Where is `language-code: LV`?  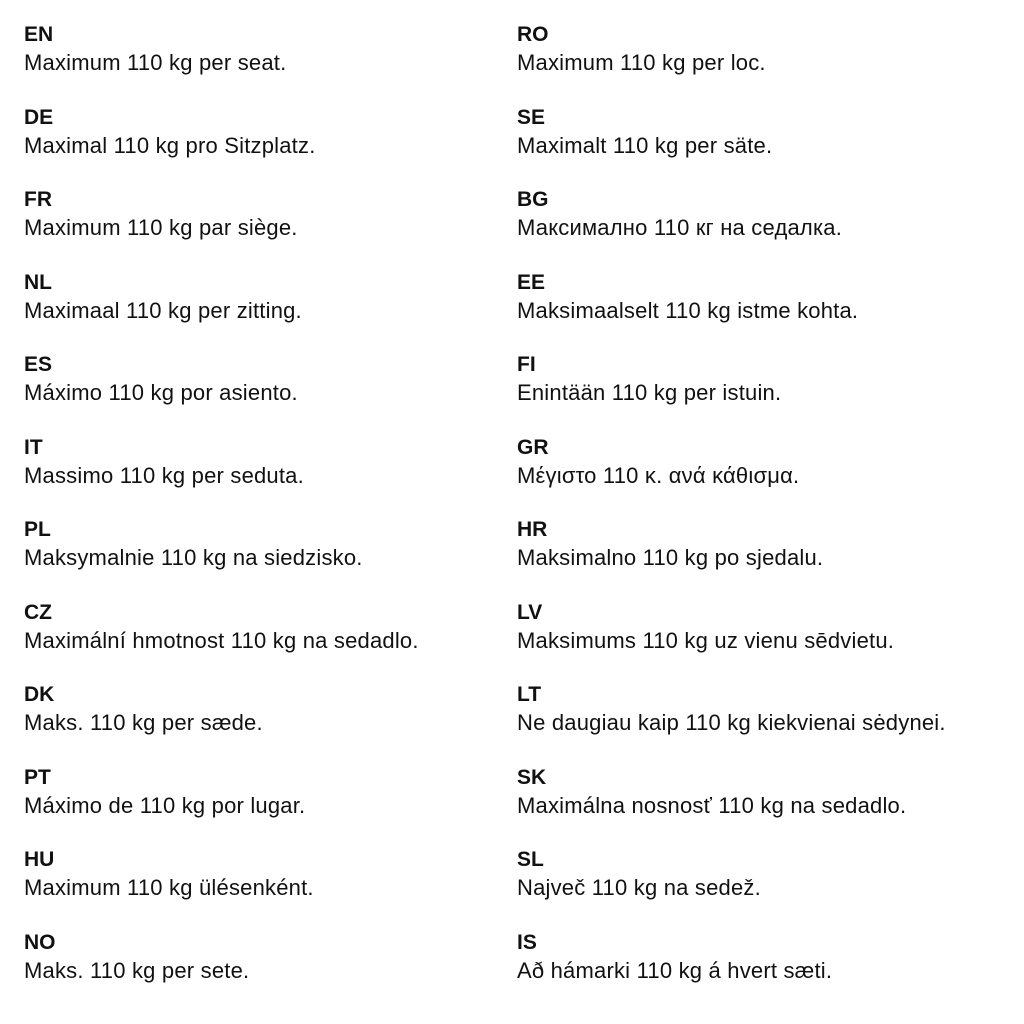 language-code: LV is located at coordinates (530, 612).